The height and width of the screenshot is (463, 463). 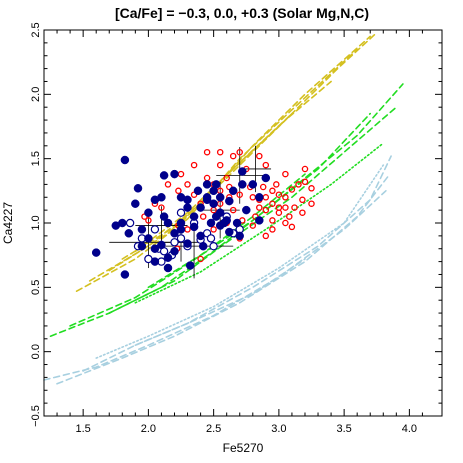 What do you see at coordinates (36, 287) in the screenshot?
I see `y-tick-label: 0.5` at bounding box center [36, 287].